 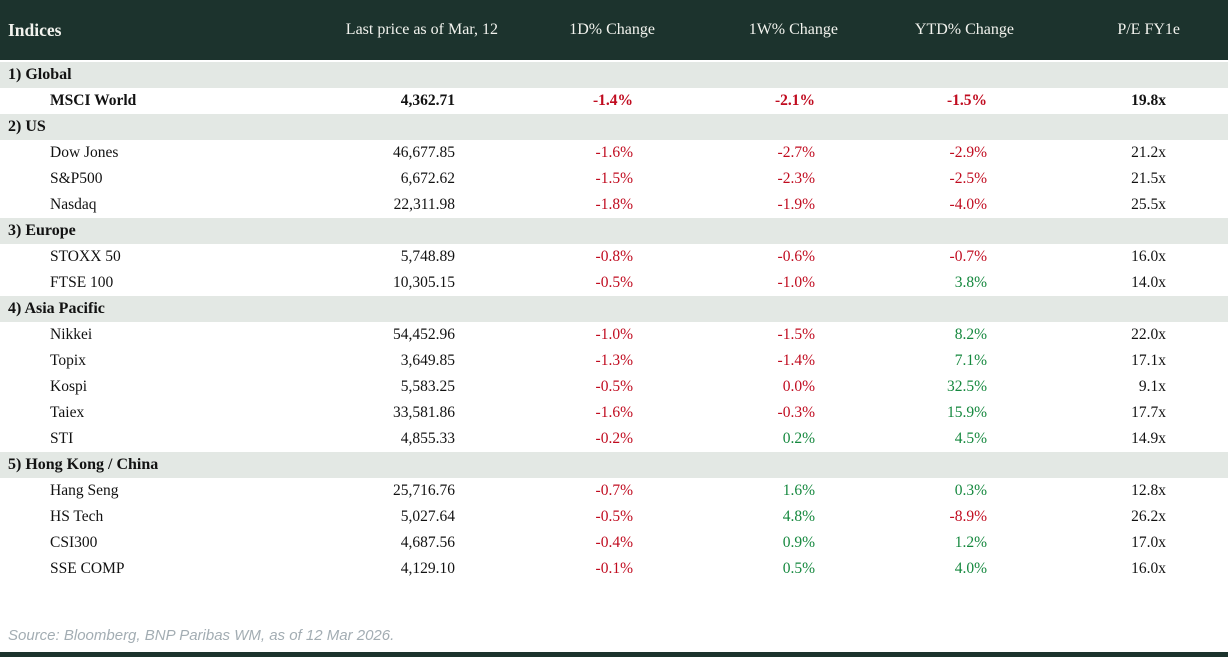 I want to click on last-price: 46,677.85, so click(x=424, y=152).